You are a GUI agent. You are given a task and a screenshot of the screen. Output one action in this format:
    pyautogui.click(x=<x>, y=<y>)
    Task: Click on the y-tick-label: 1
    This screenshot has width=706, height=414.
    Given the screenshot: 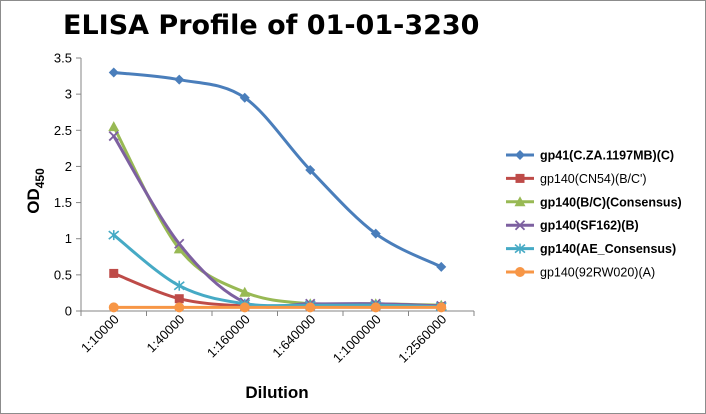 What is the action you would take?
    pyautogui.click(x=68, y=238)
    